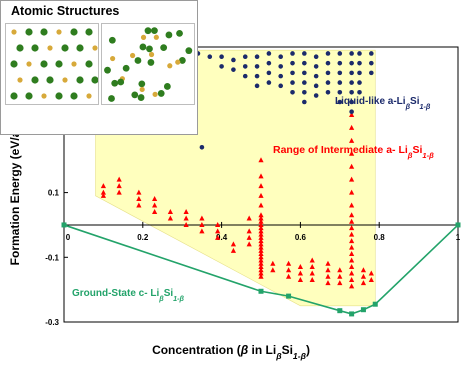 This screenshot has width=462, height=367. What do you see at coordinates (128, 295) in the screenshot?
I see `ground-state-annotation: Ground-State c- Liβ​Si1-β​` at bounding box center [128, 295].